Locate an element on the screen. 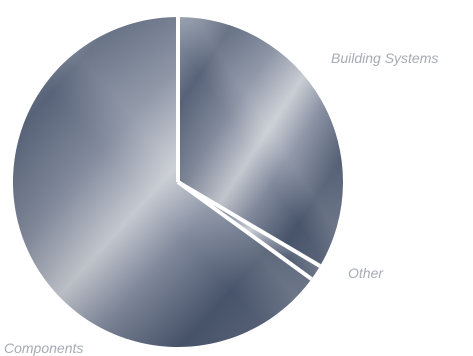 The height and width of the screenshot is (356, 473). slice-label-other: Other is located at coordinates (366, 273).